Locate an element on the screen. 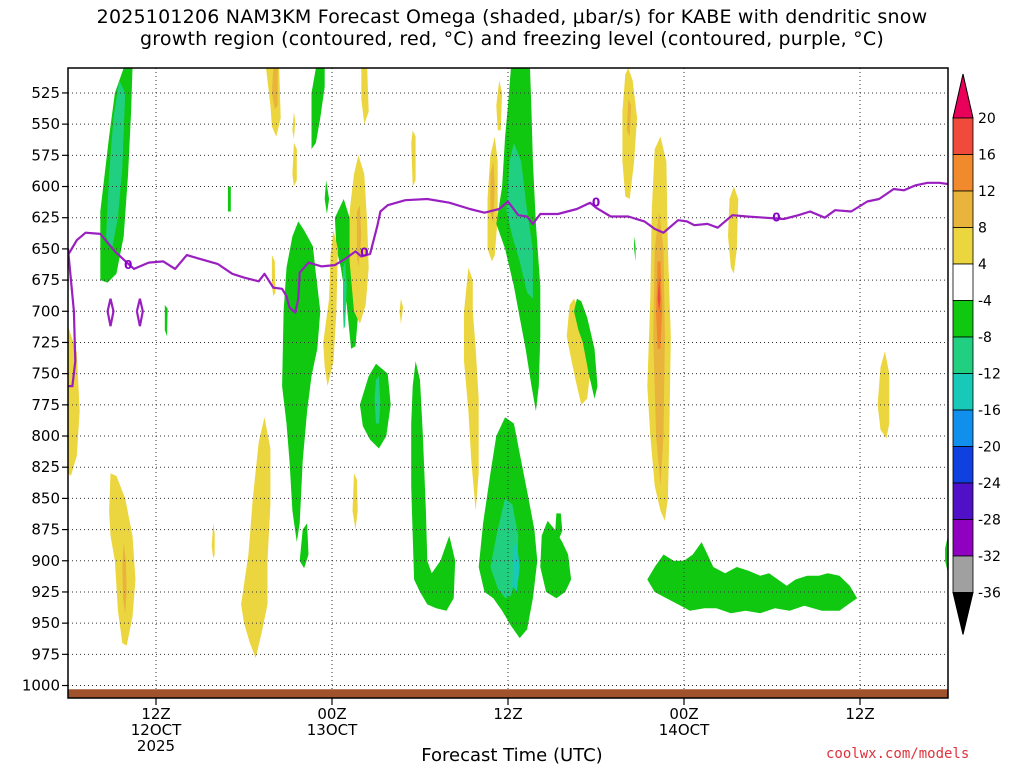 This screenshot has height=768, width=1024. x-axis-label: Forecast Time (UTC) is located at coordinates (512, 755).